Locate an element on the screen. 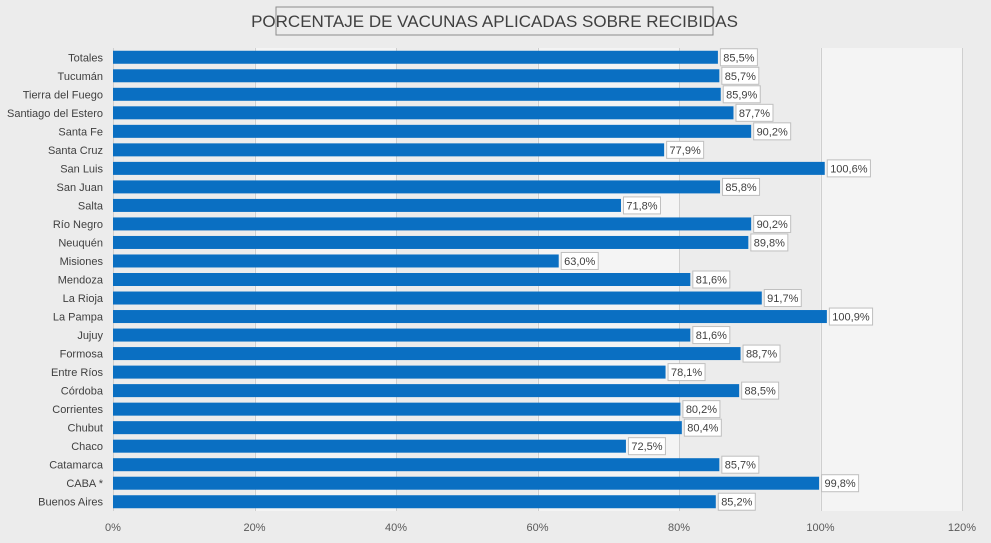 This screenshot has height=543, width=991. data-label: 77,9% is located at coordinates (685, 151).